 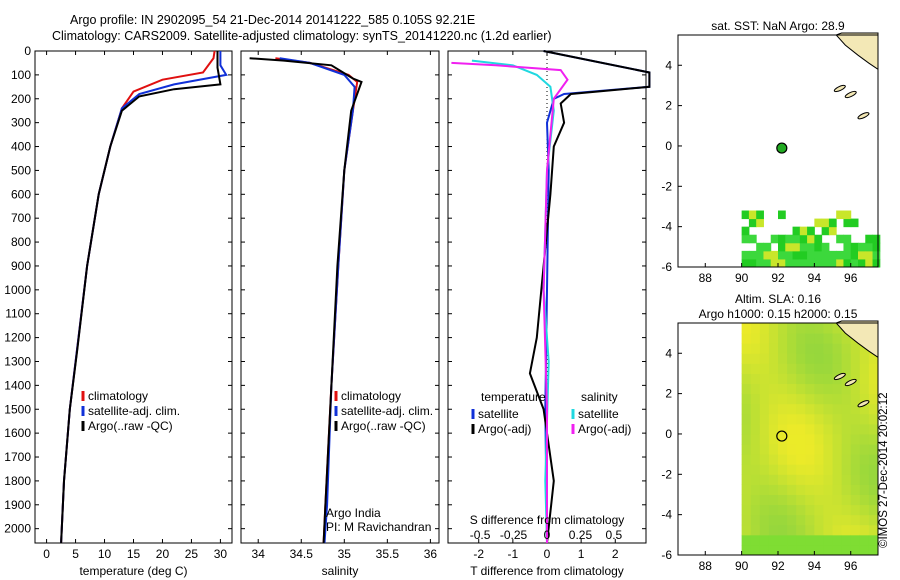 What do you see at coordinates (504, 429) in the screenshot?
I see `legend-label: Argo(-adj)` at bounding box center [504, 429].